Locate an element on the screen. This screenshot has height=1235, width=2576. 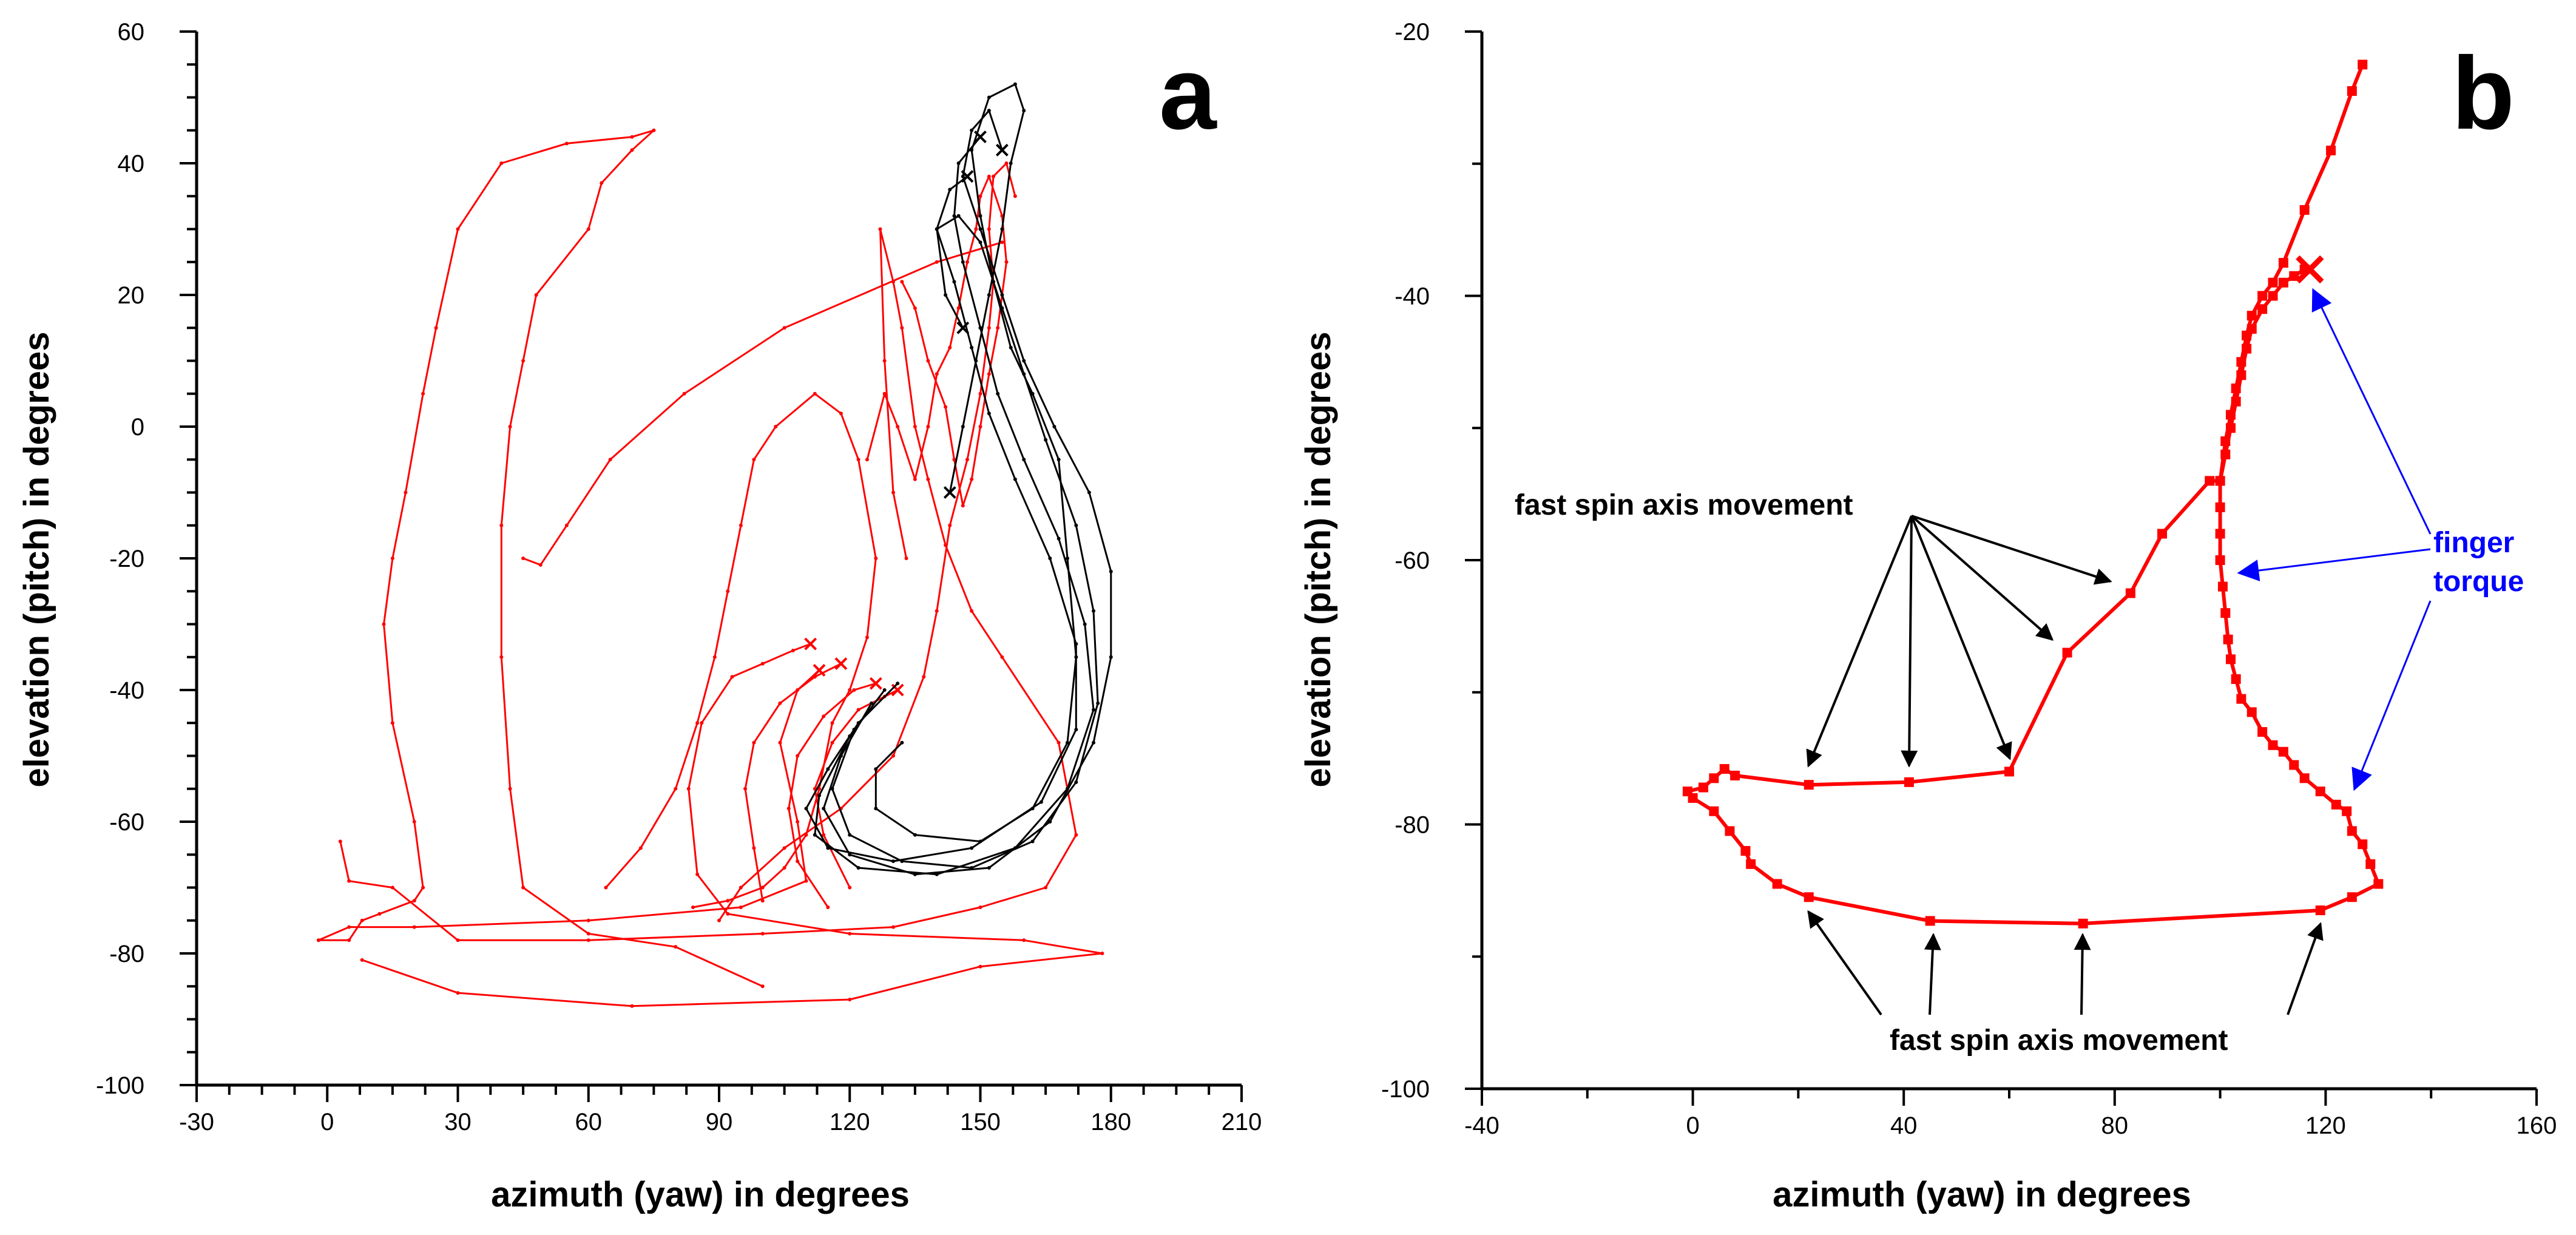
panel-a-ytick-label-1: -80 is located at coordinates (126, 954).